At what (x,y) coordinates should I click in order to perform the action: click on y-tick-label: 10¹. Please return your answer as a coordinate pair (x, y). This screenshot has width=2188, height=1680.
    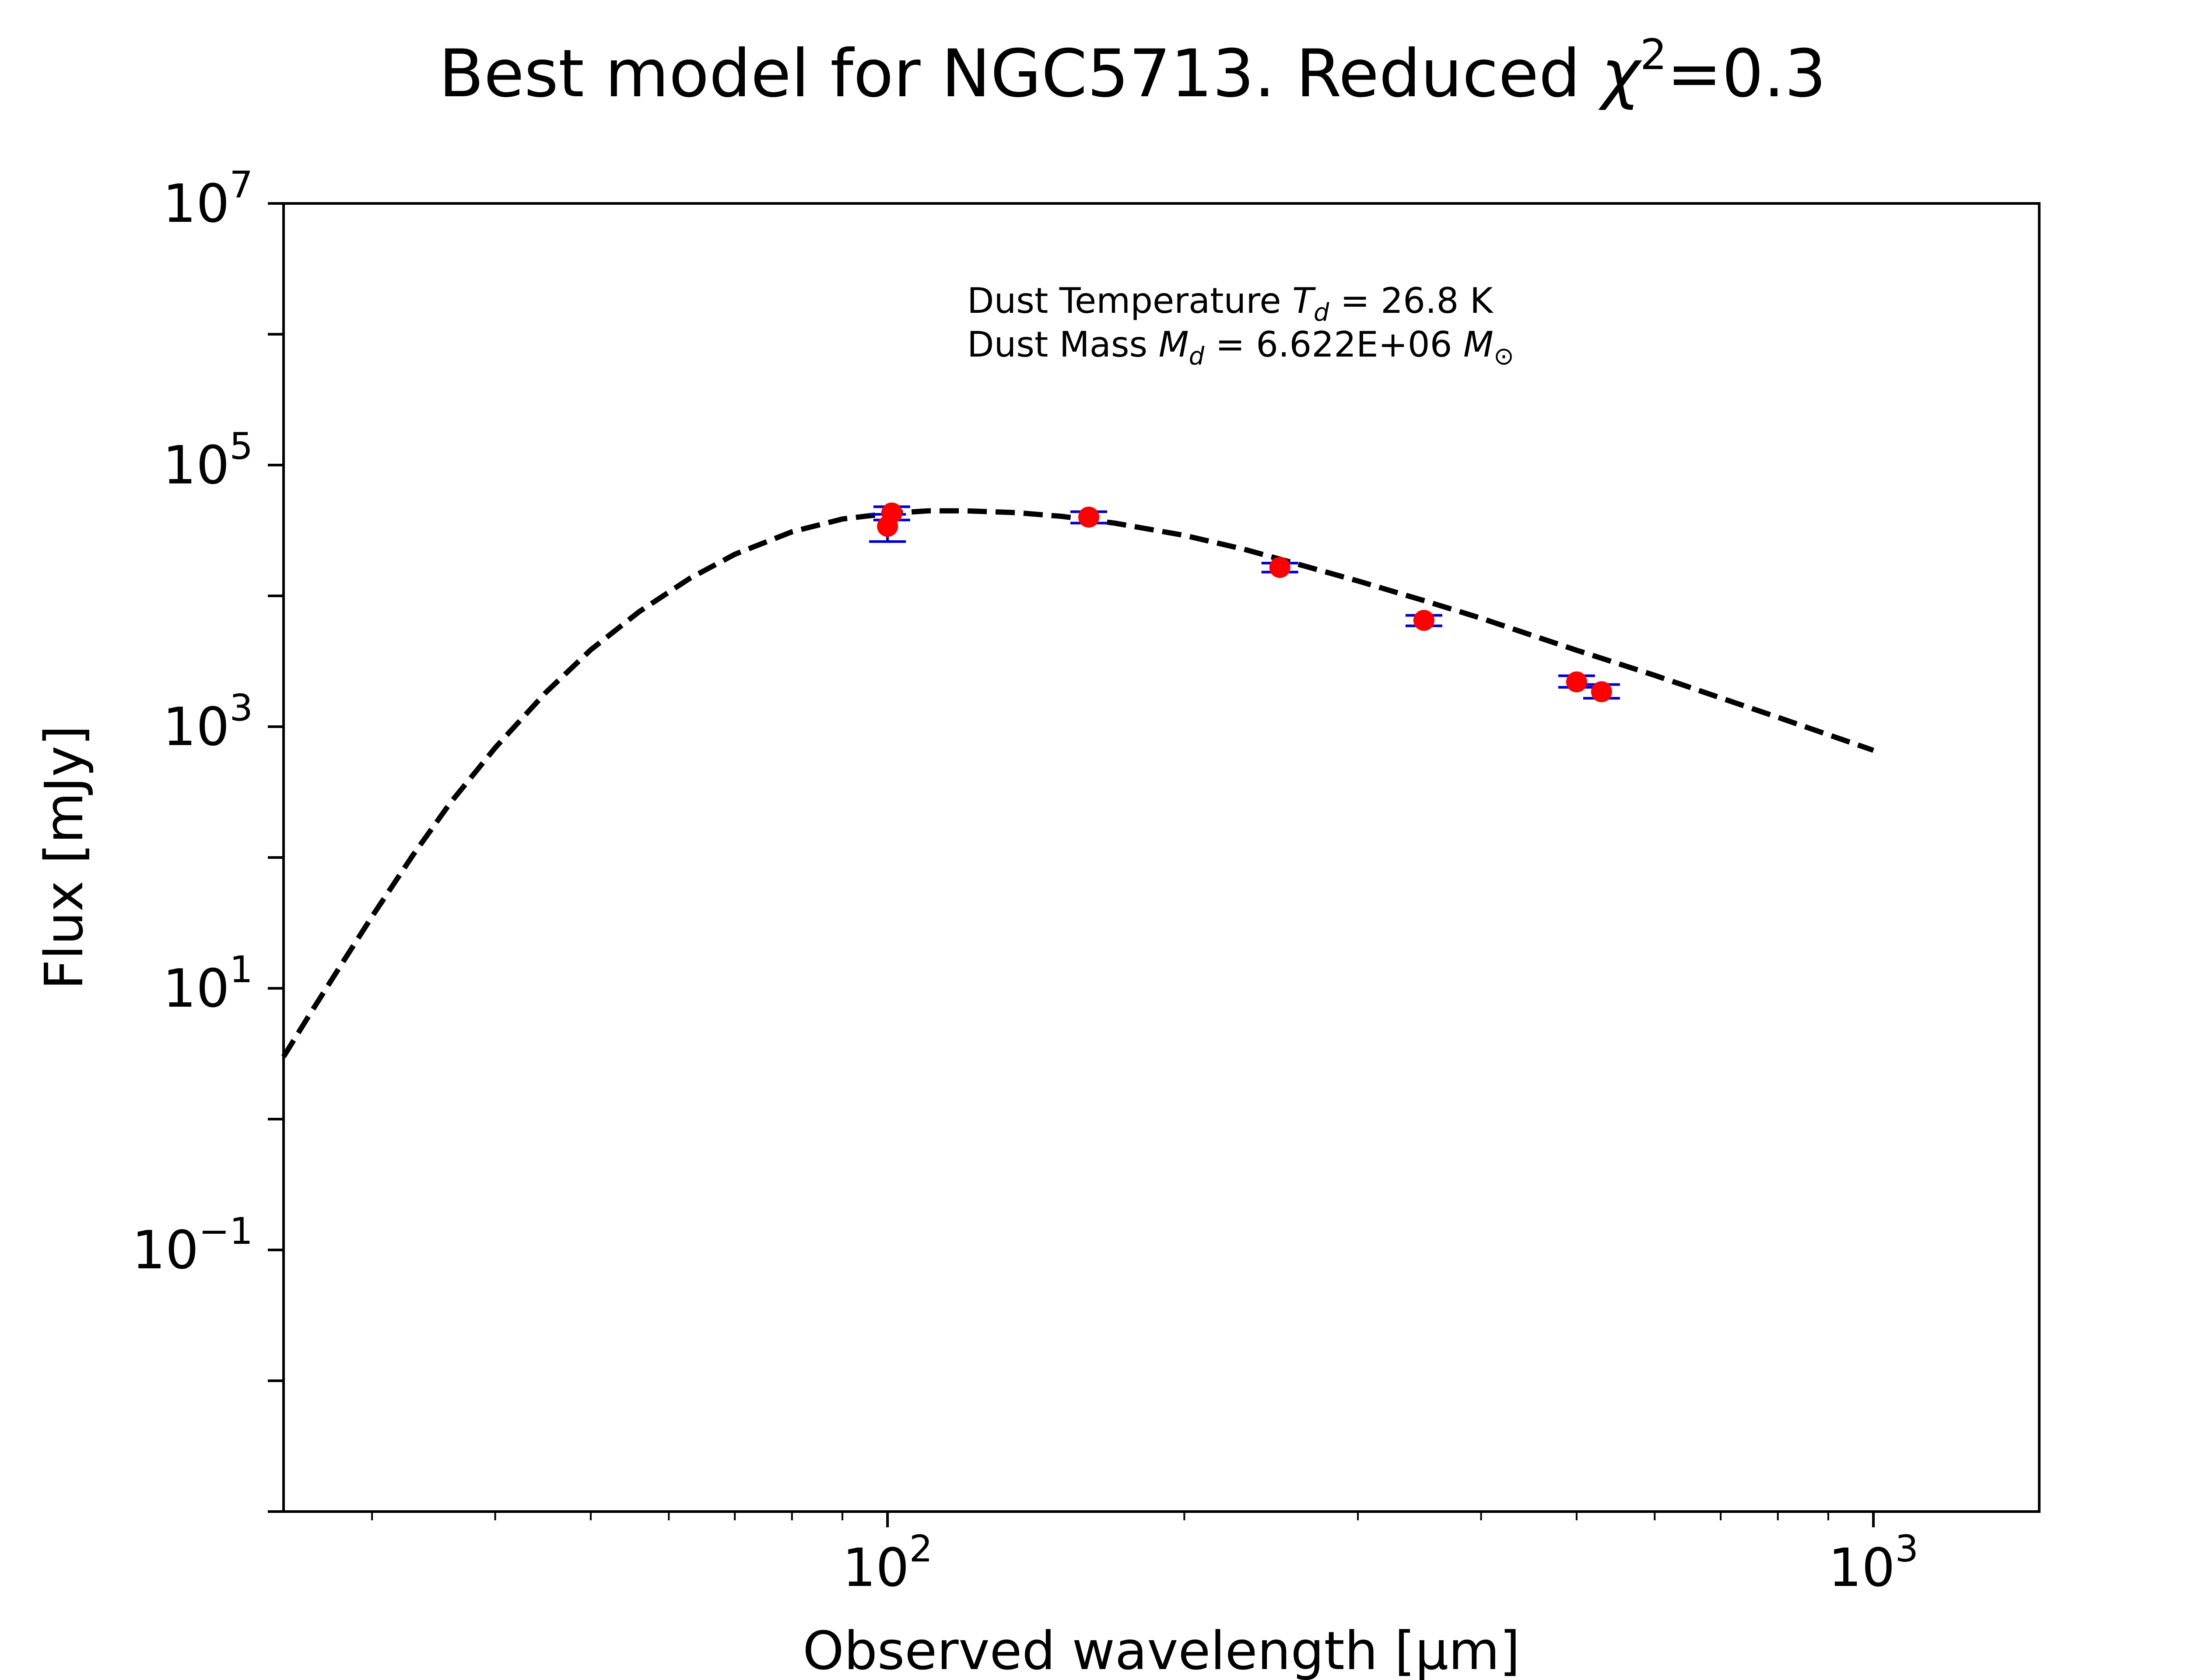
    Looking at the image, I should click on (208, 983).